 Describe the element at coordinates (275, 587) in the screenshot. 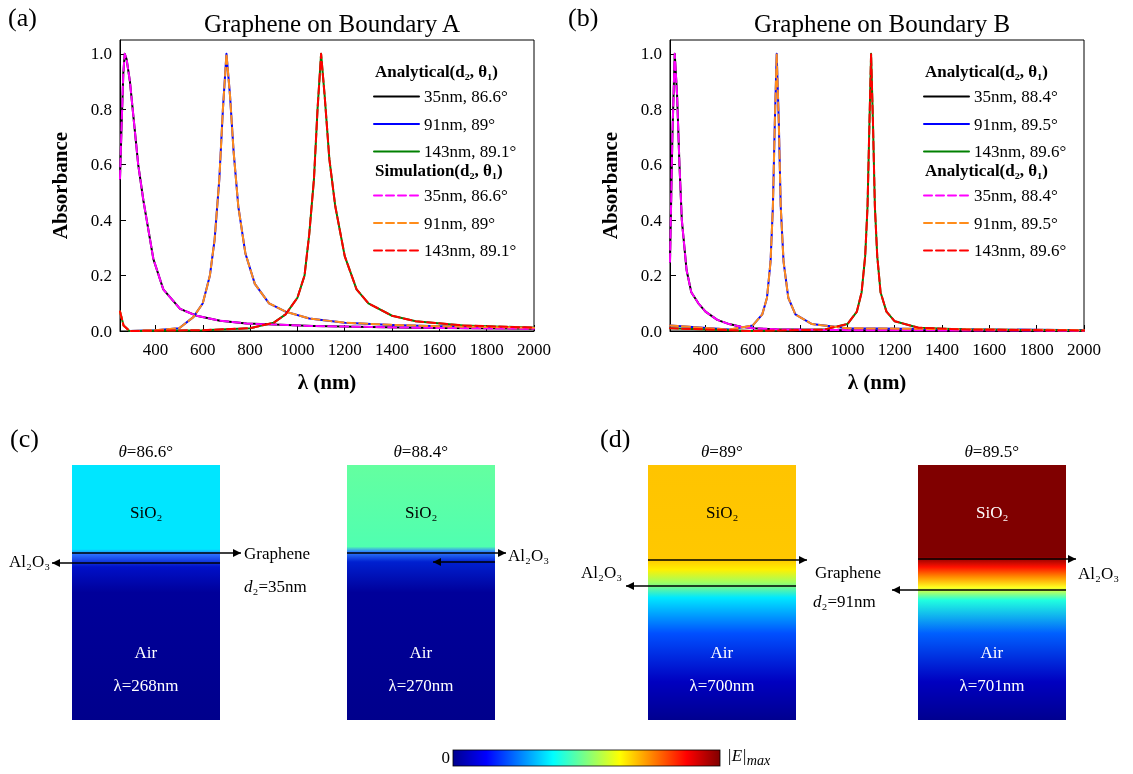

I see `text: d₂=35nm` at that location.